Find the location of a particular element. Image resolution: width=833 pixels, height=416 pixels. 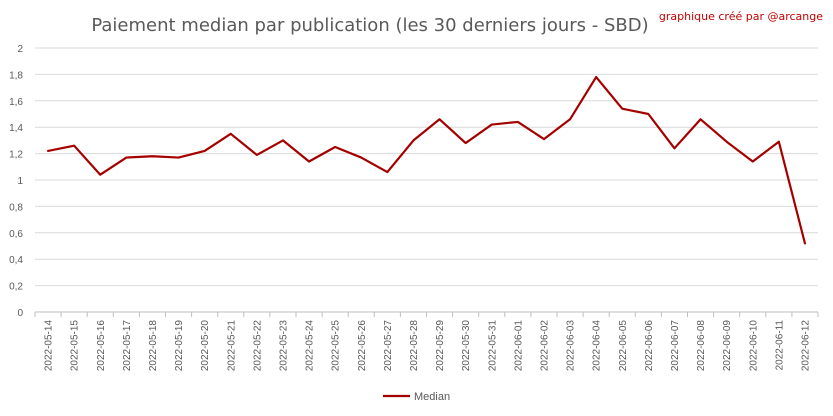

x-tick-label: 2022-05-30 is located at coordinates (466, 346).